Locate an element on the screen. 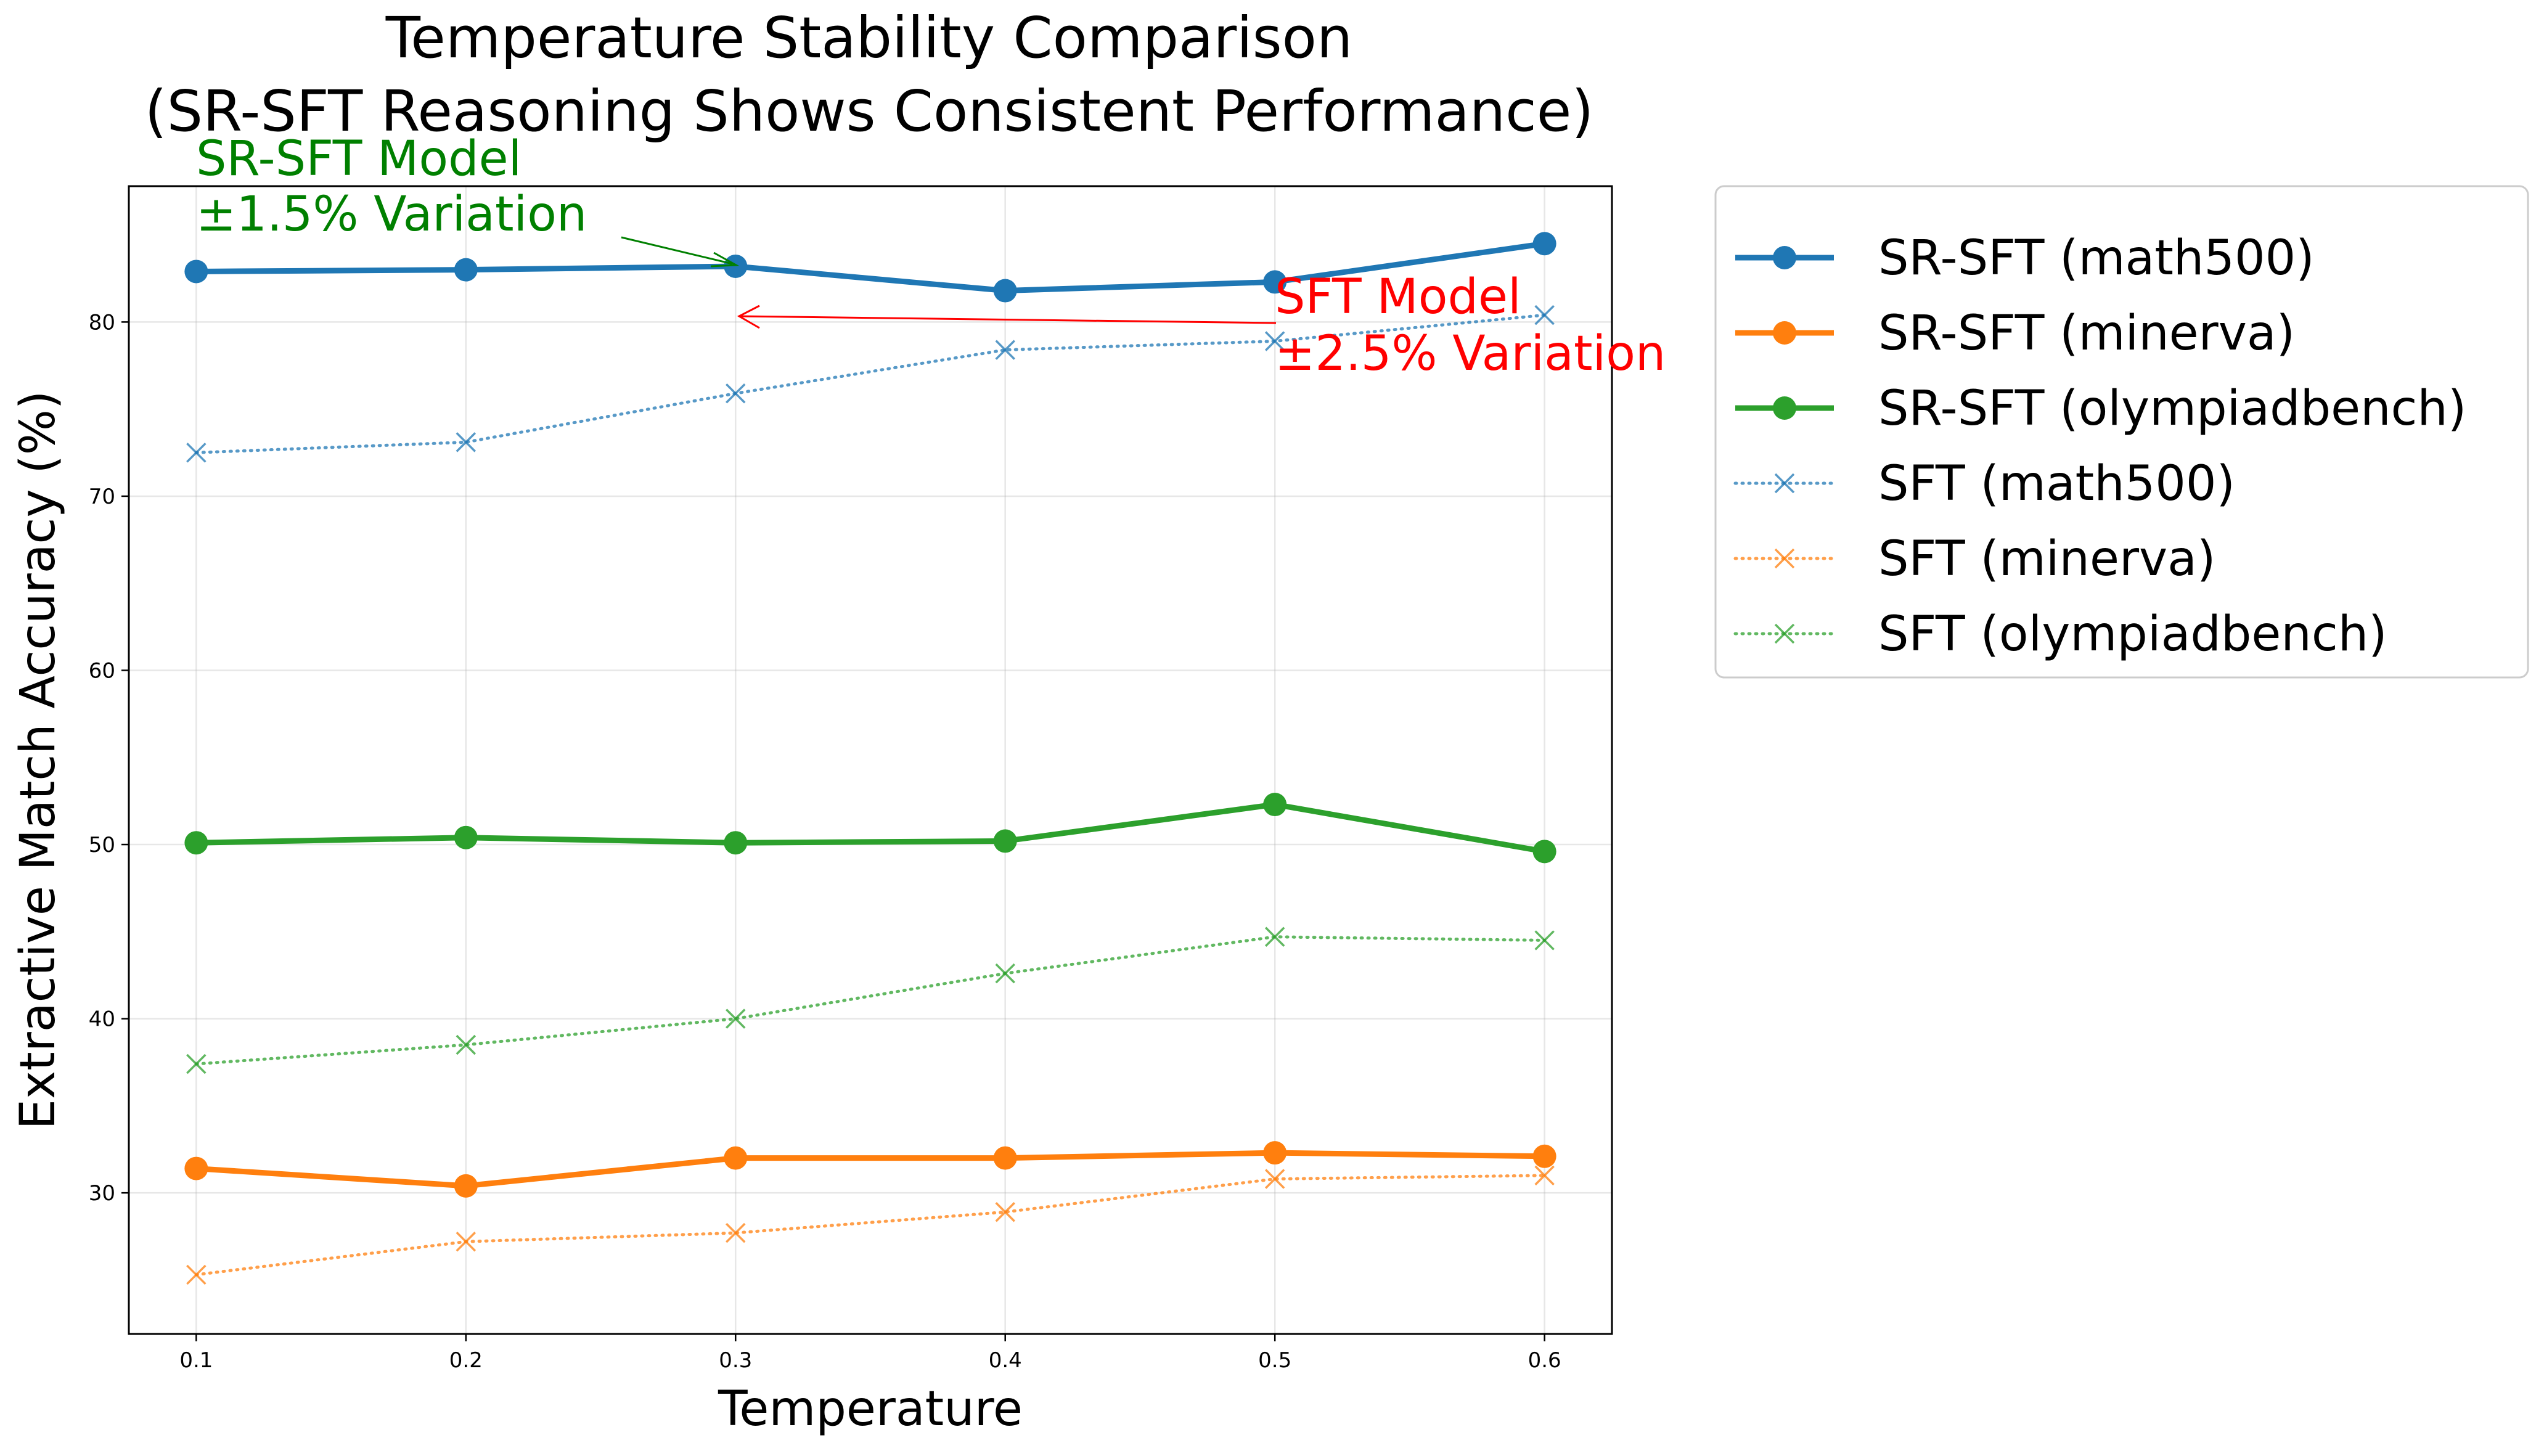 The height and width of the screenshot is (1456, 2544). y-axis-label: Extractive Match Accuracy (%) is located at coordinates (38, 760).